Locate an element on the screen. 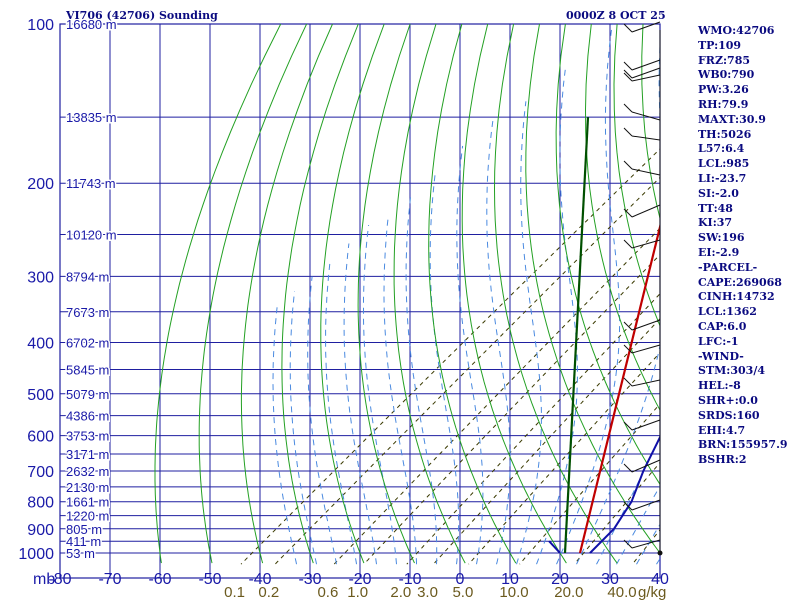 The width and height of the screenshot is (800, 600). mixing-ratio-unit: g/kg is located at coordinates (652, 592).